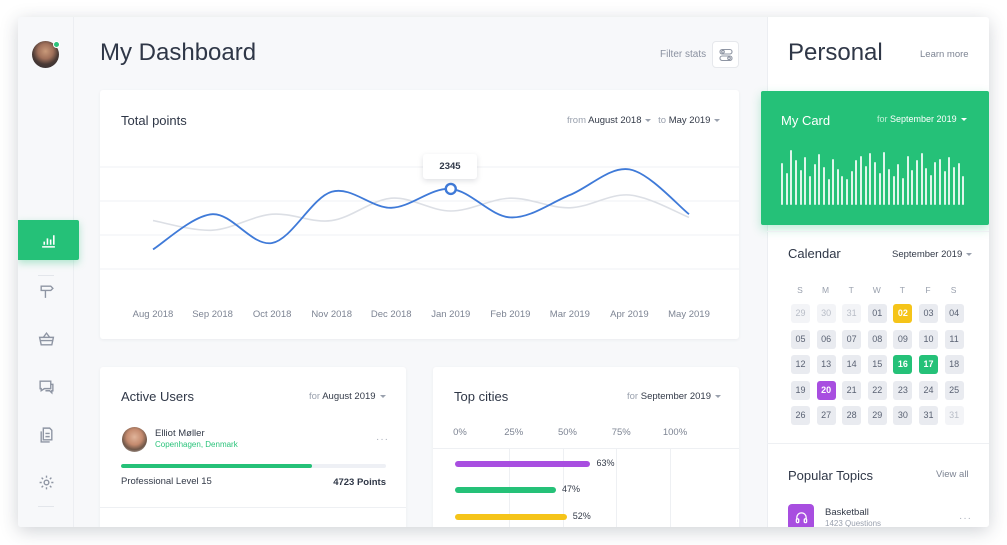 The width and height of the screenshot is (1007, 545). What do you see at coordinates (166, 481) in the screenshot?
I see `level-label: Professional Level 15` at bounding box center [166, 481].